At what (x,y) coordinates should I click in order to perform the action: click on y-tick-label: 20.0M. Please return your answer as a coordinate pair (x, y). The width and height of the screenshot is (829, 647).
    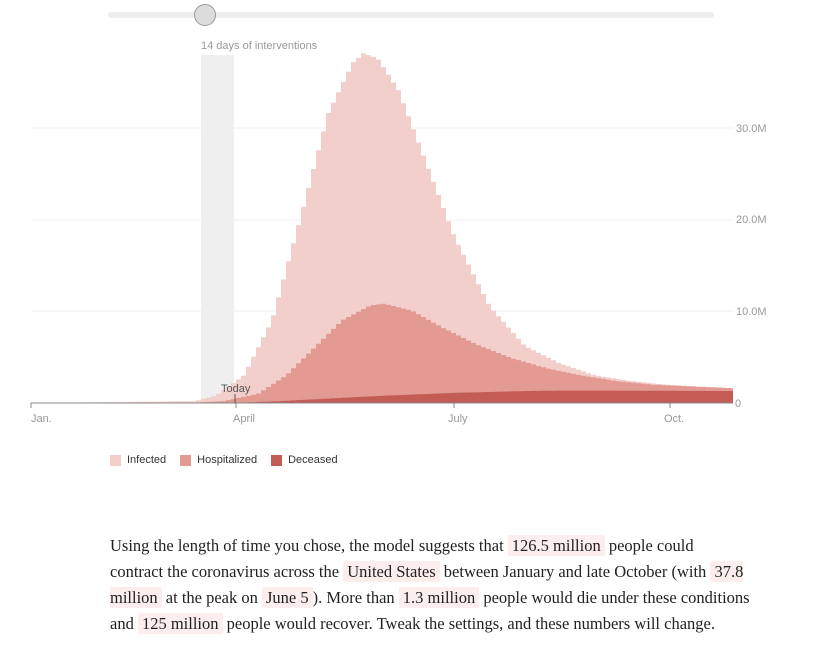
    Looking at the image, I should click on (751, 220).